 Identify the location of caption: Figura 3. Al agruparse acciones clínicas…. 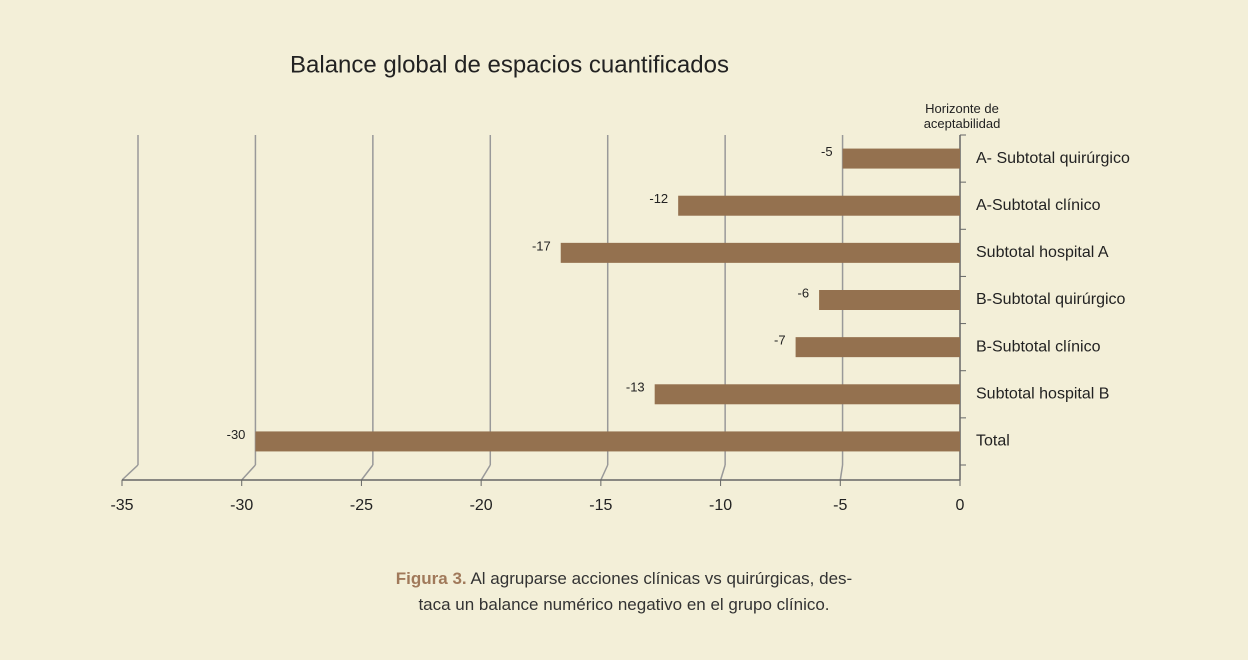
(624, 592).